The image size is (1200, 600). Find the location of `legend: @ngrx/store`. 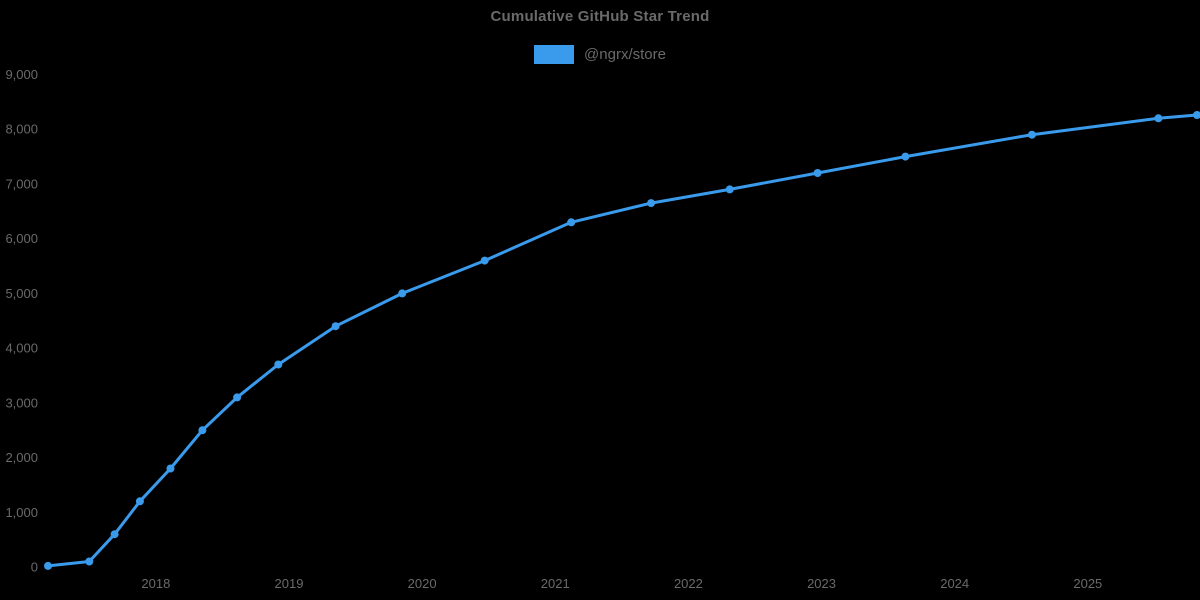

legend: @ngrx/store is located at coordinates (600, 54).